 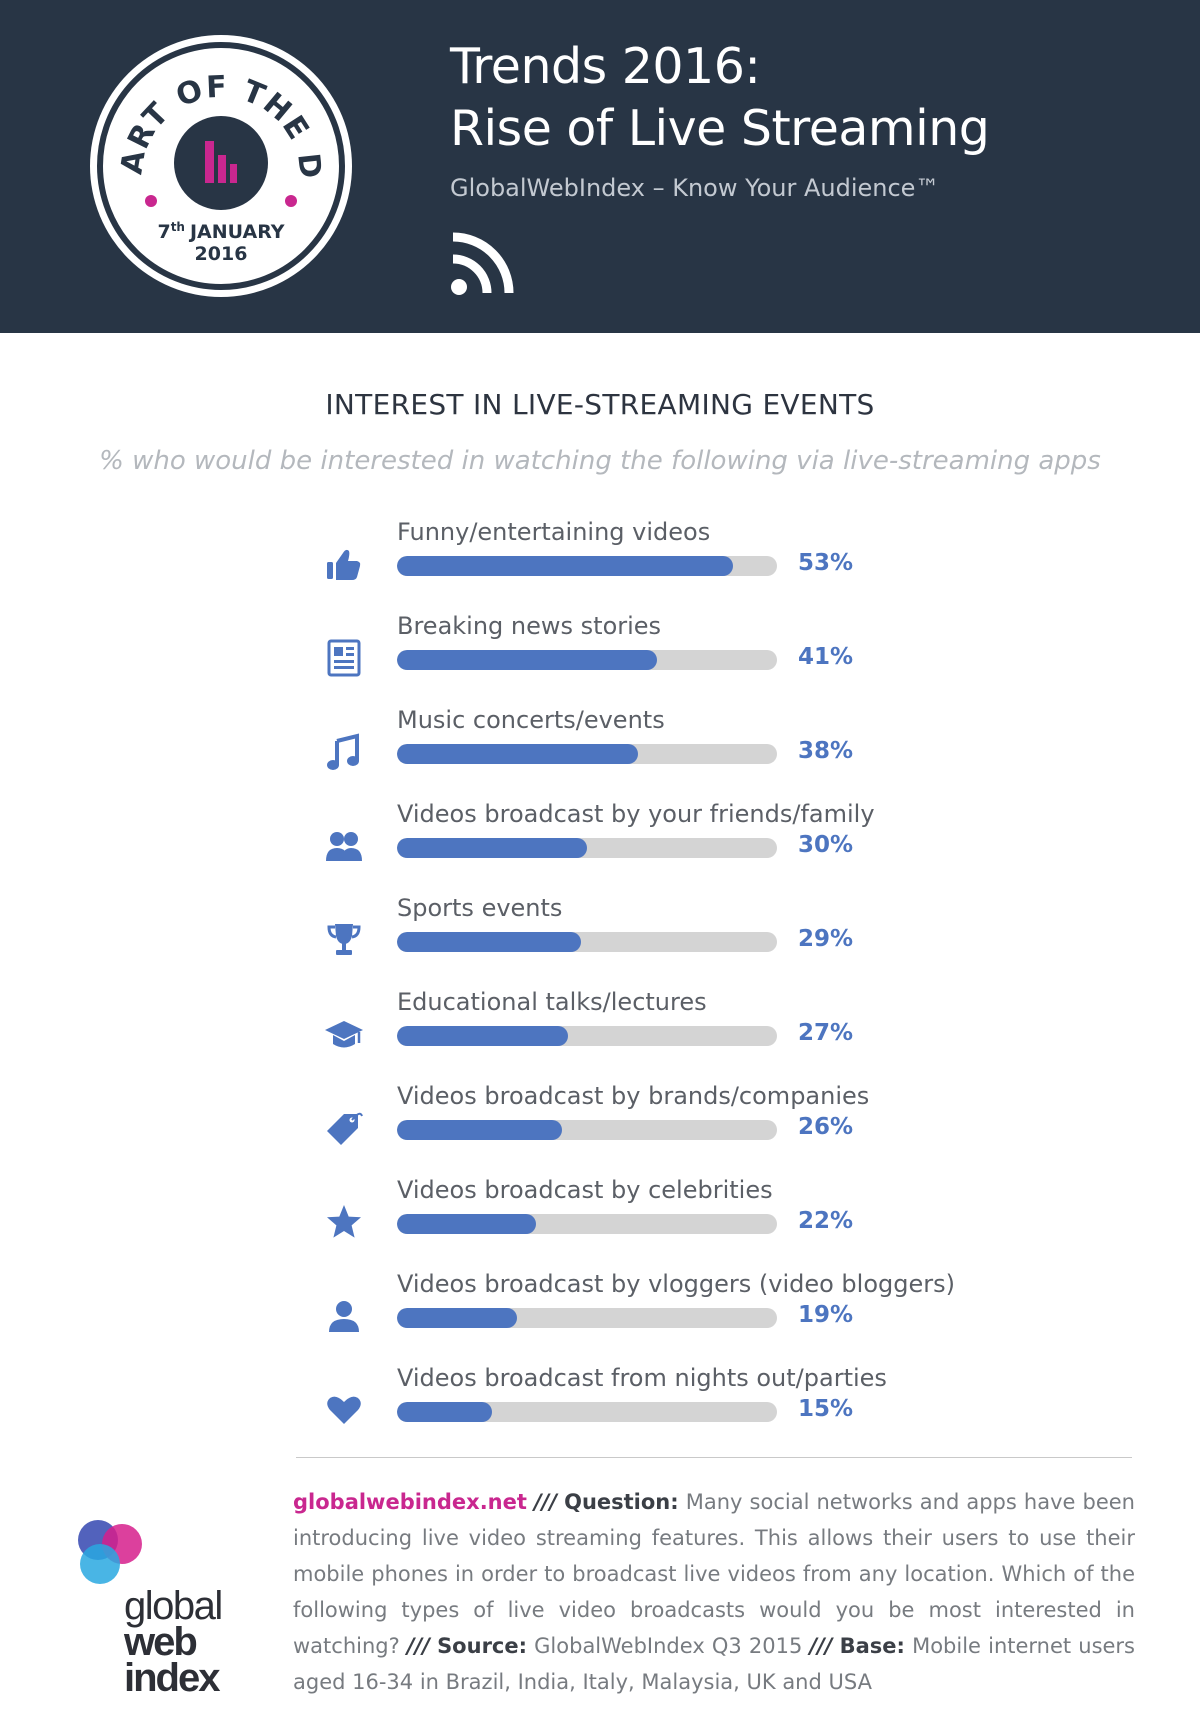 What do you see at coordinates (344, 658) in the screenshot?
I see `newspaper-icon` at bounding box center [344, 658].